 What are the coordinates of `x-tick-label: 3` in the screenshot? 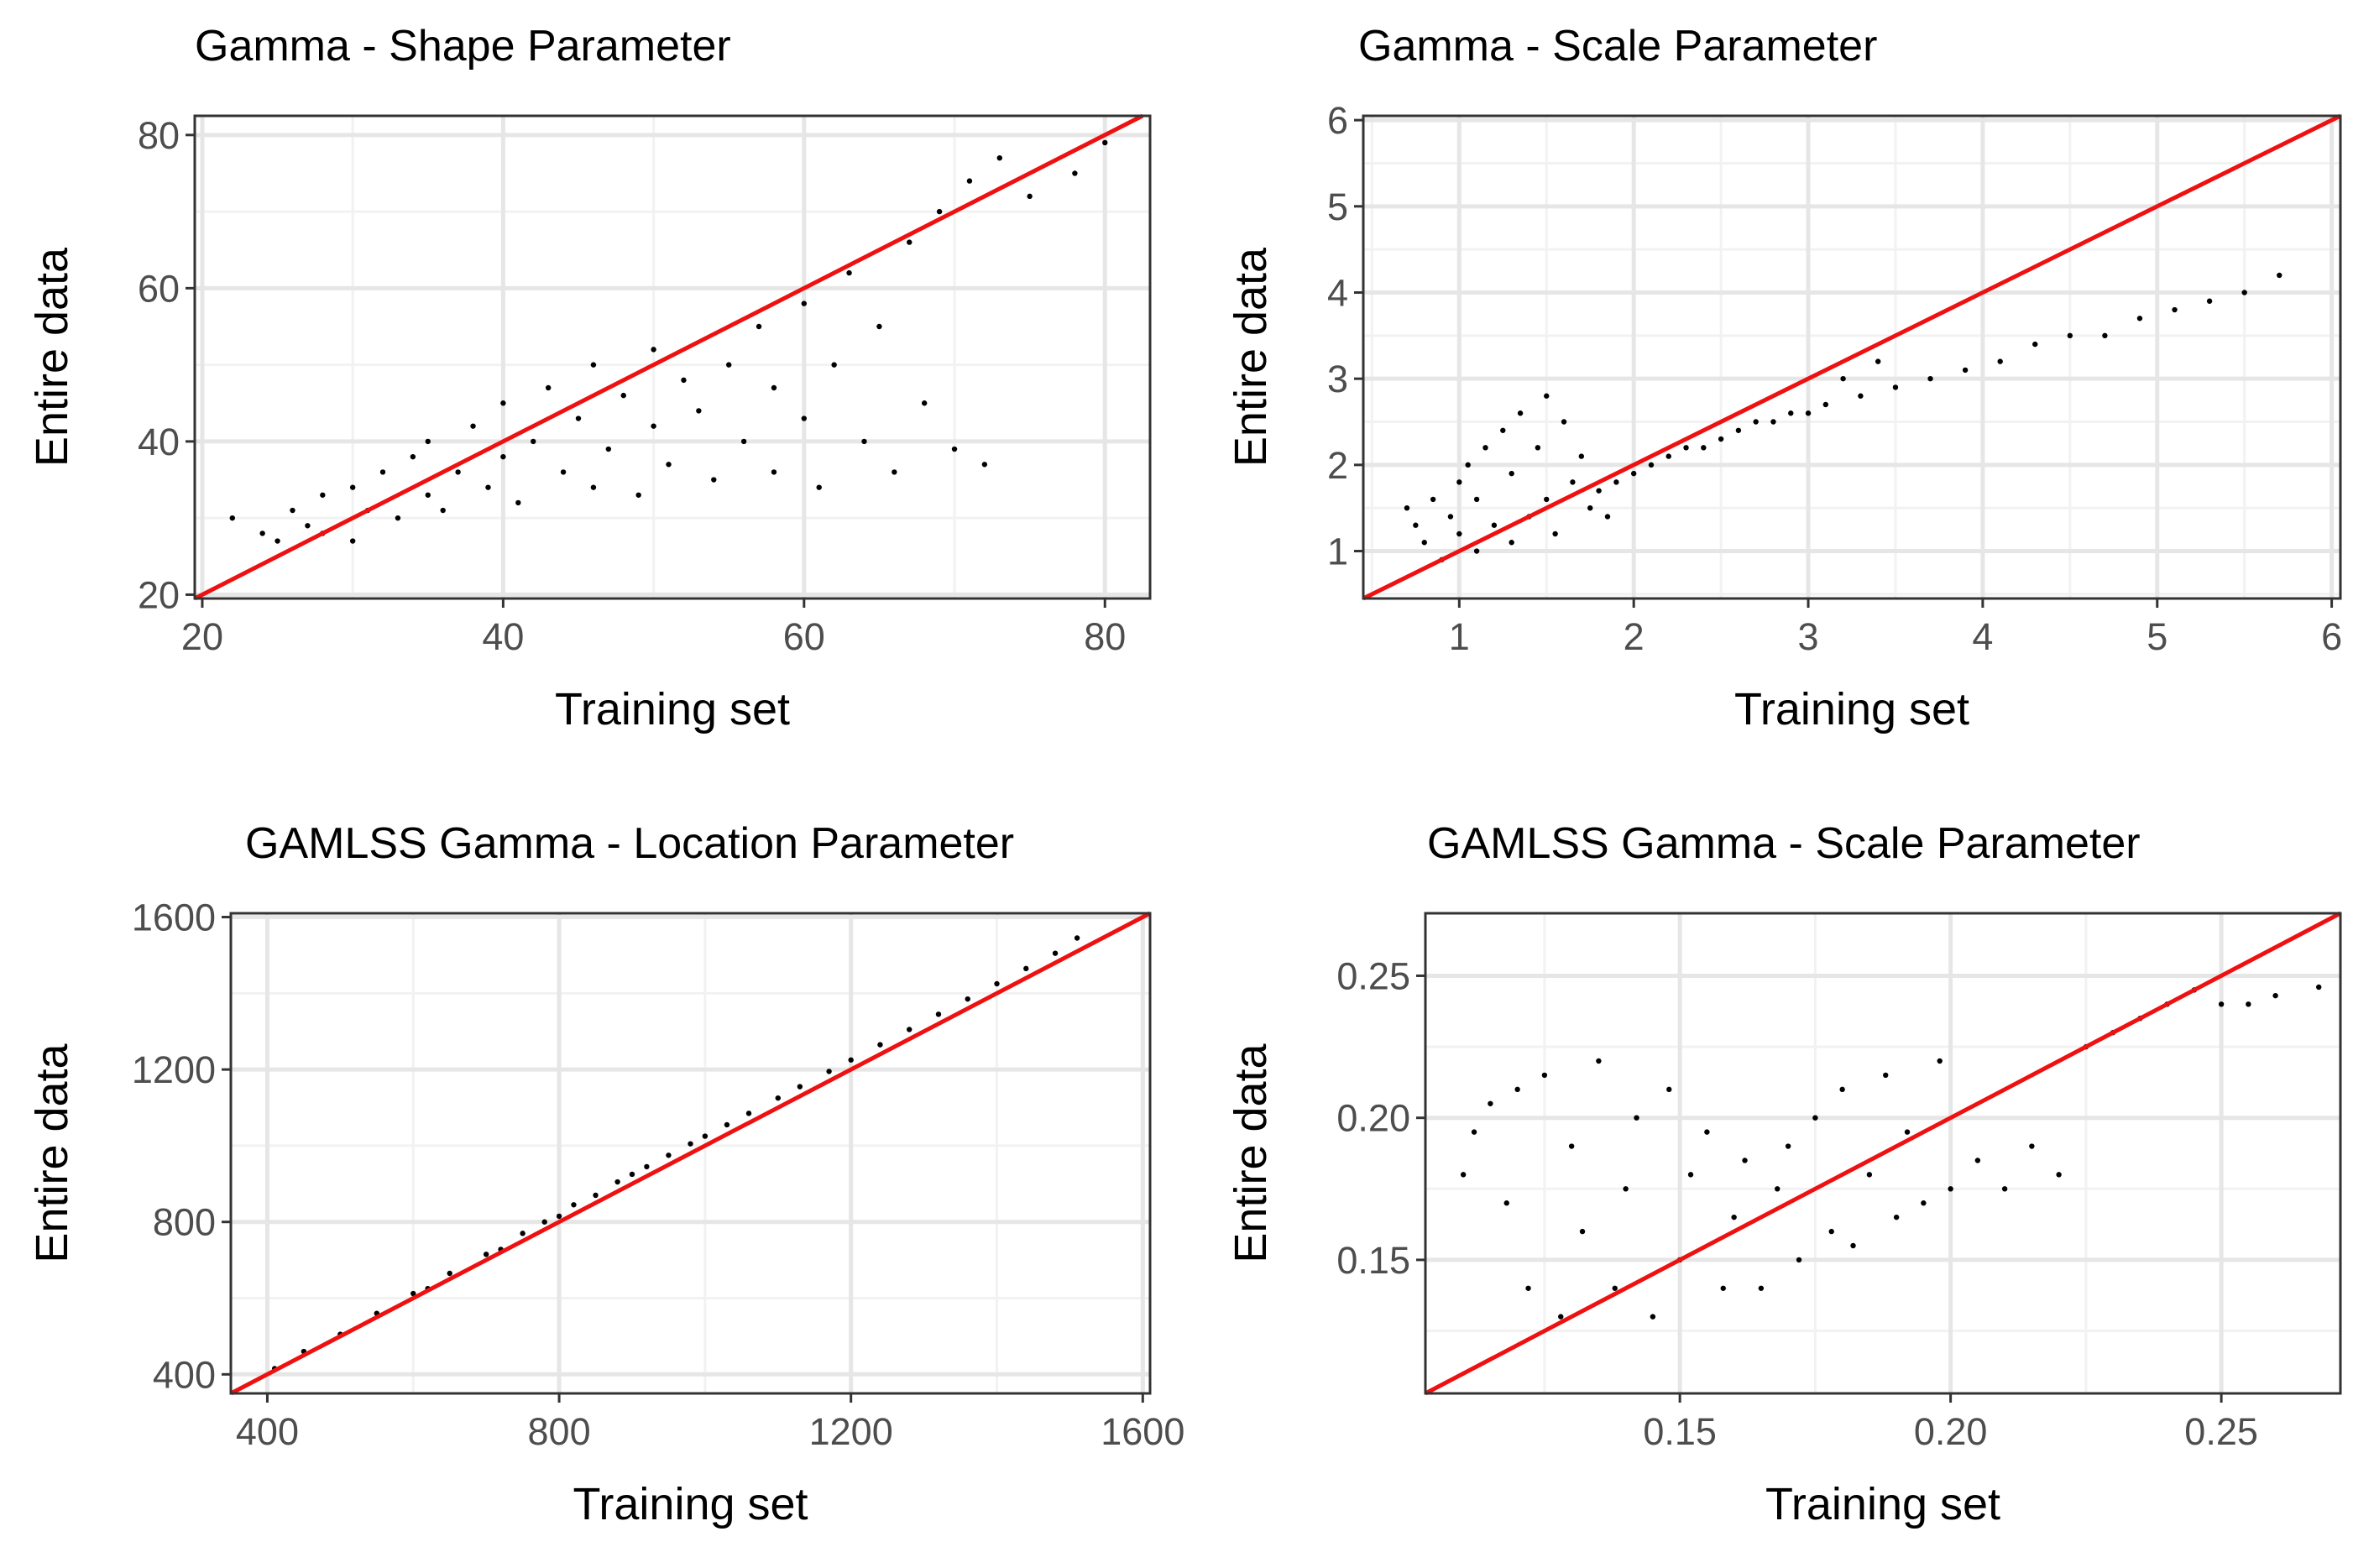 It's located at (1808, 636).